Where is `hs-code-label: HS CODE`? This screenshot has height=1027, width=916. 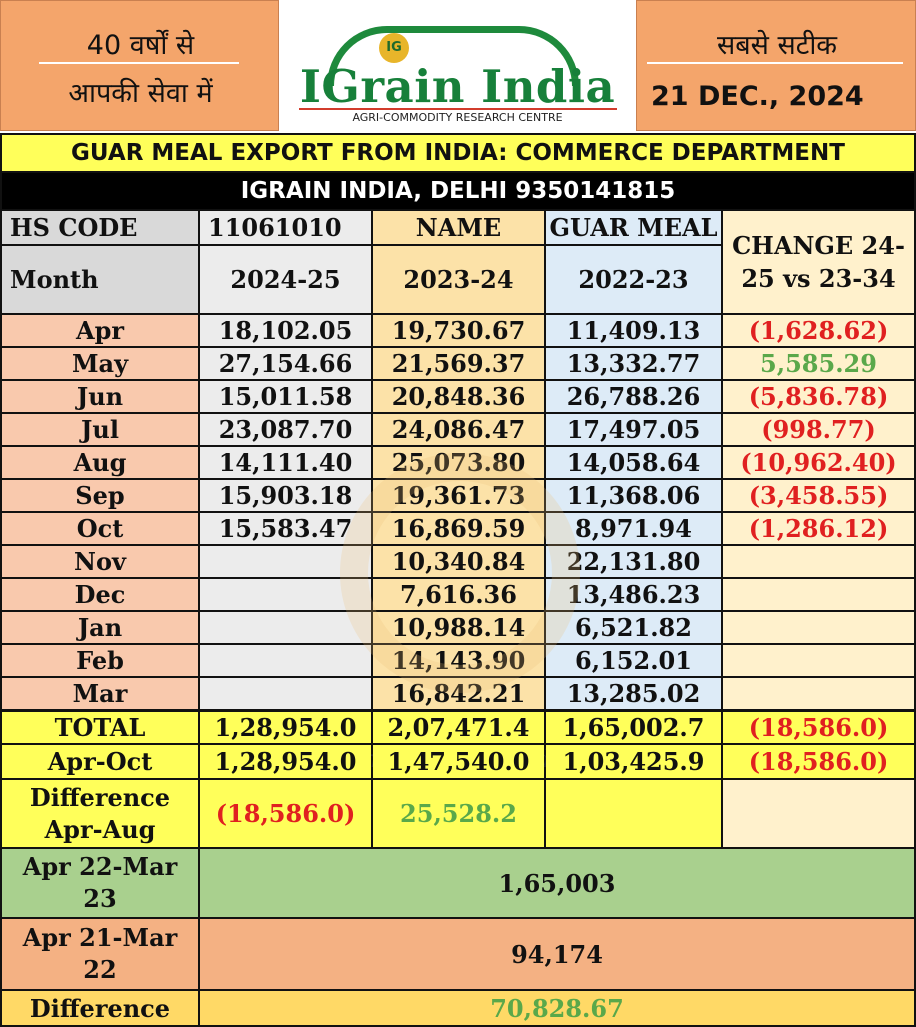 hs-code-label: HS CODE is located at coordinates (100, 227).